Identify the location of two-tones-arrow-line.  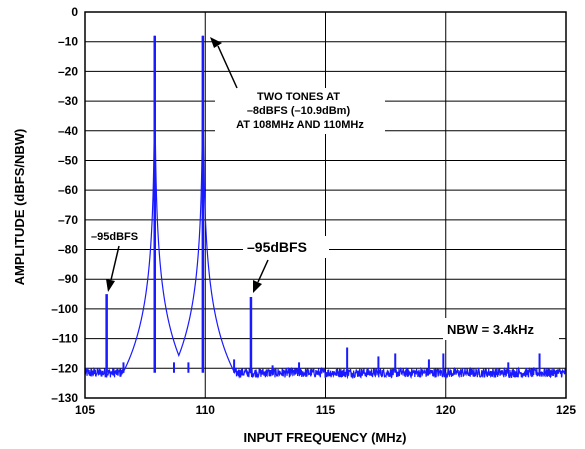
(227, 67).